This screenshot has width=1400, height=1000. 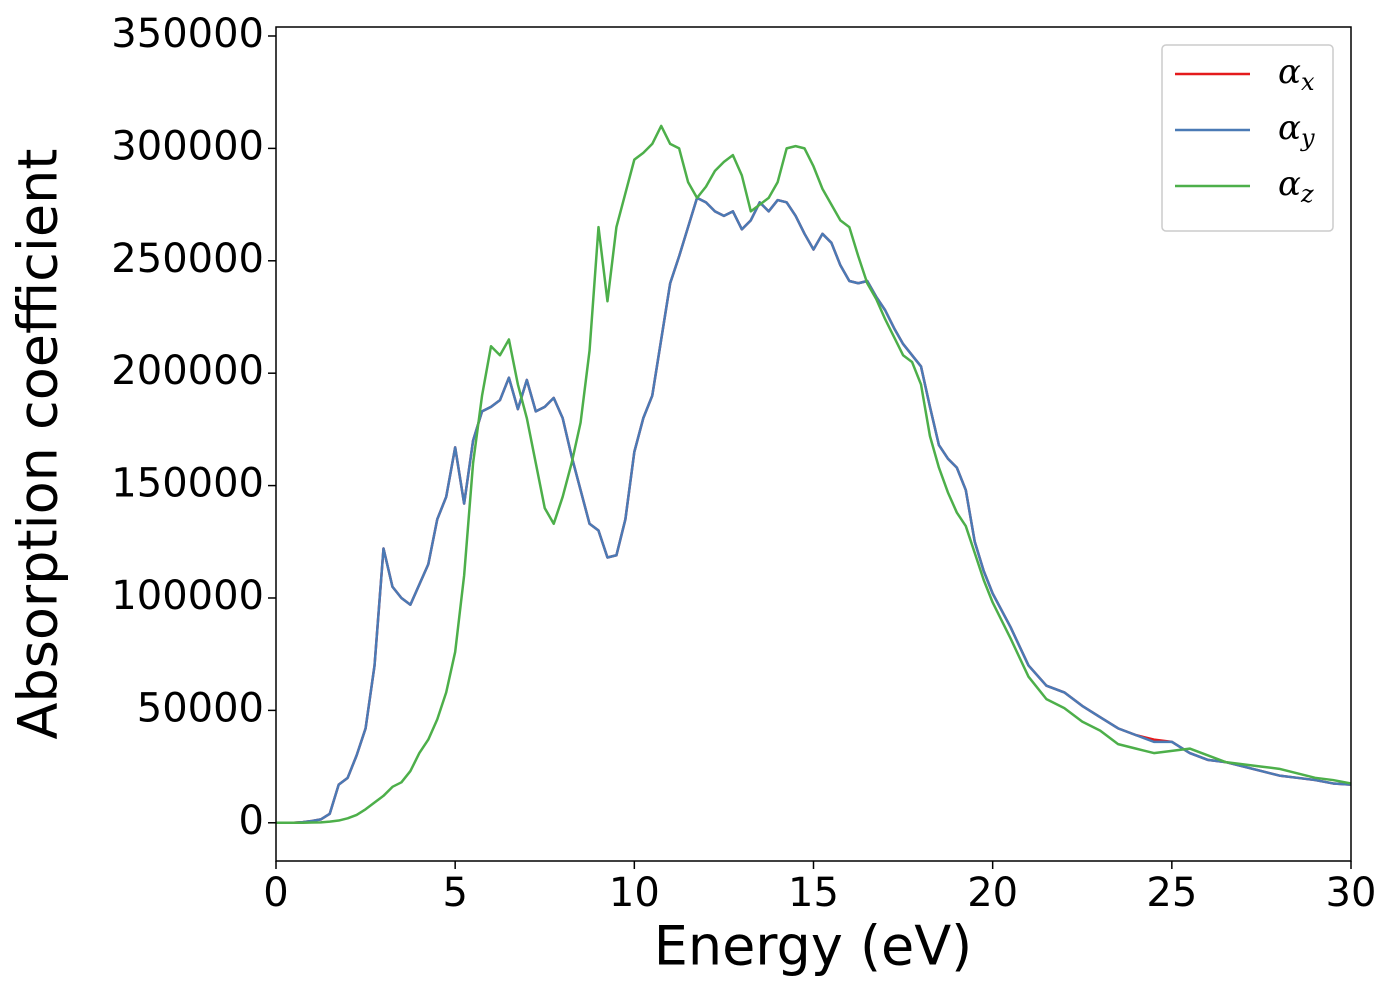 I want to click on y-tick-label: 150000, so click(x=187, y=484).